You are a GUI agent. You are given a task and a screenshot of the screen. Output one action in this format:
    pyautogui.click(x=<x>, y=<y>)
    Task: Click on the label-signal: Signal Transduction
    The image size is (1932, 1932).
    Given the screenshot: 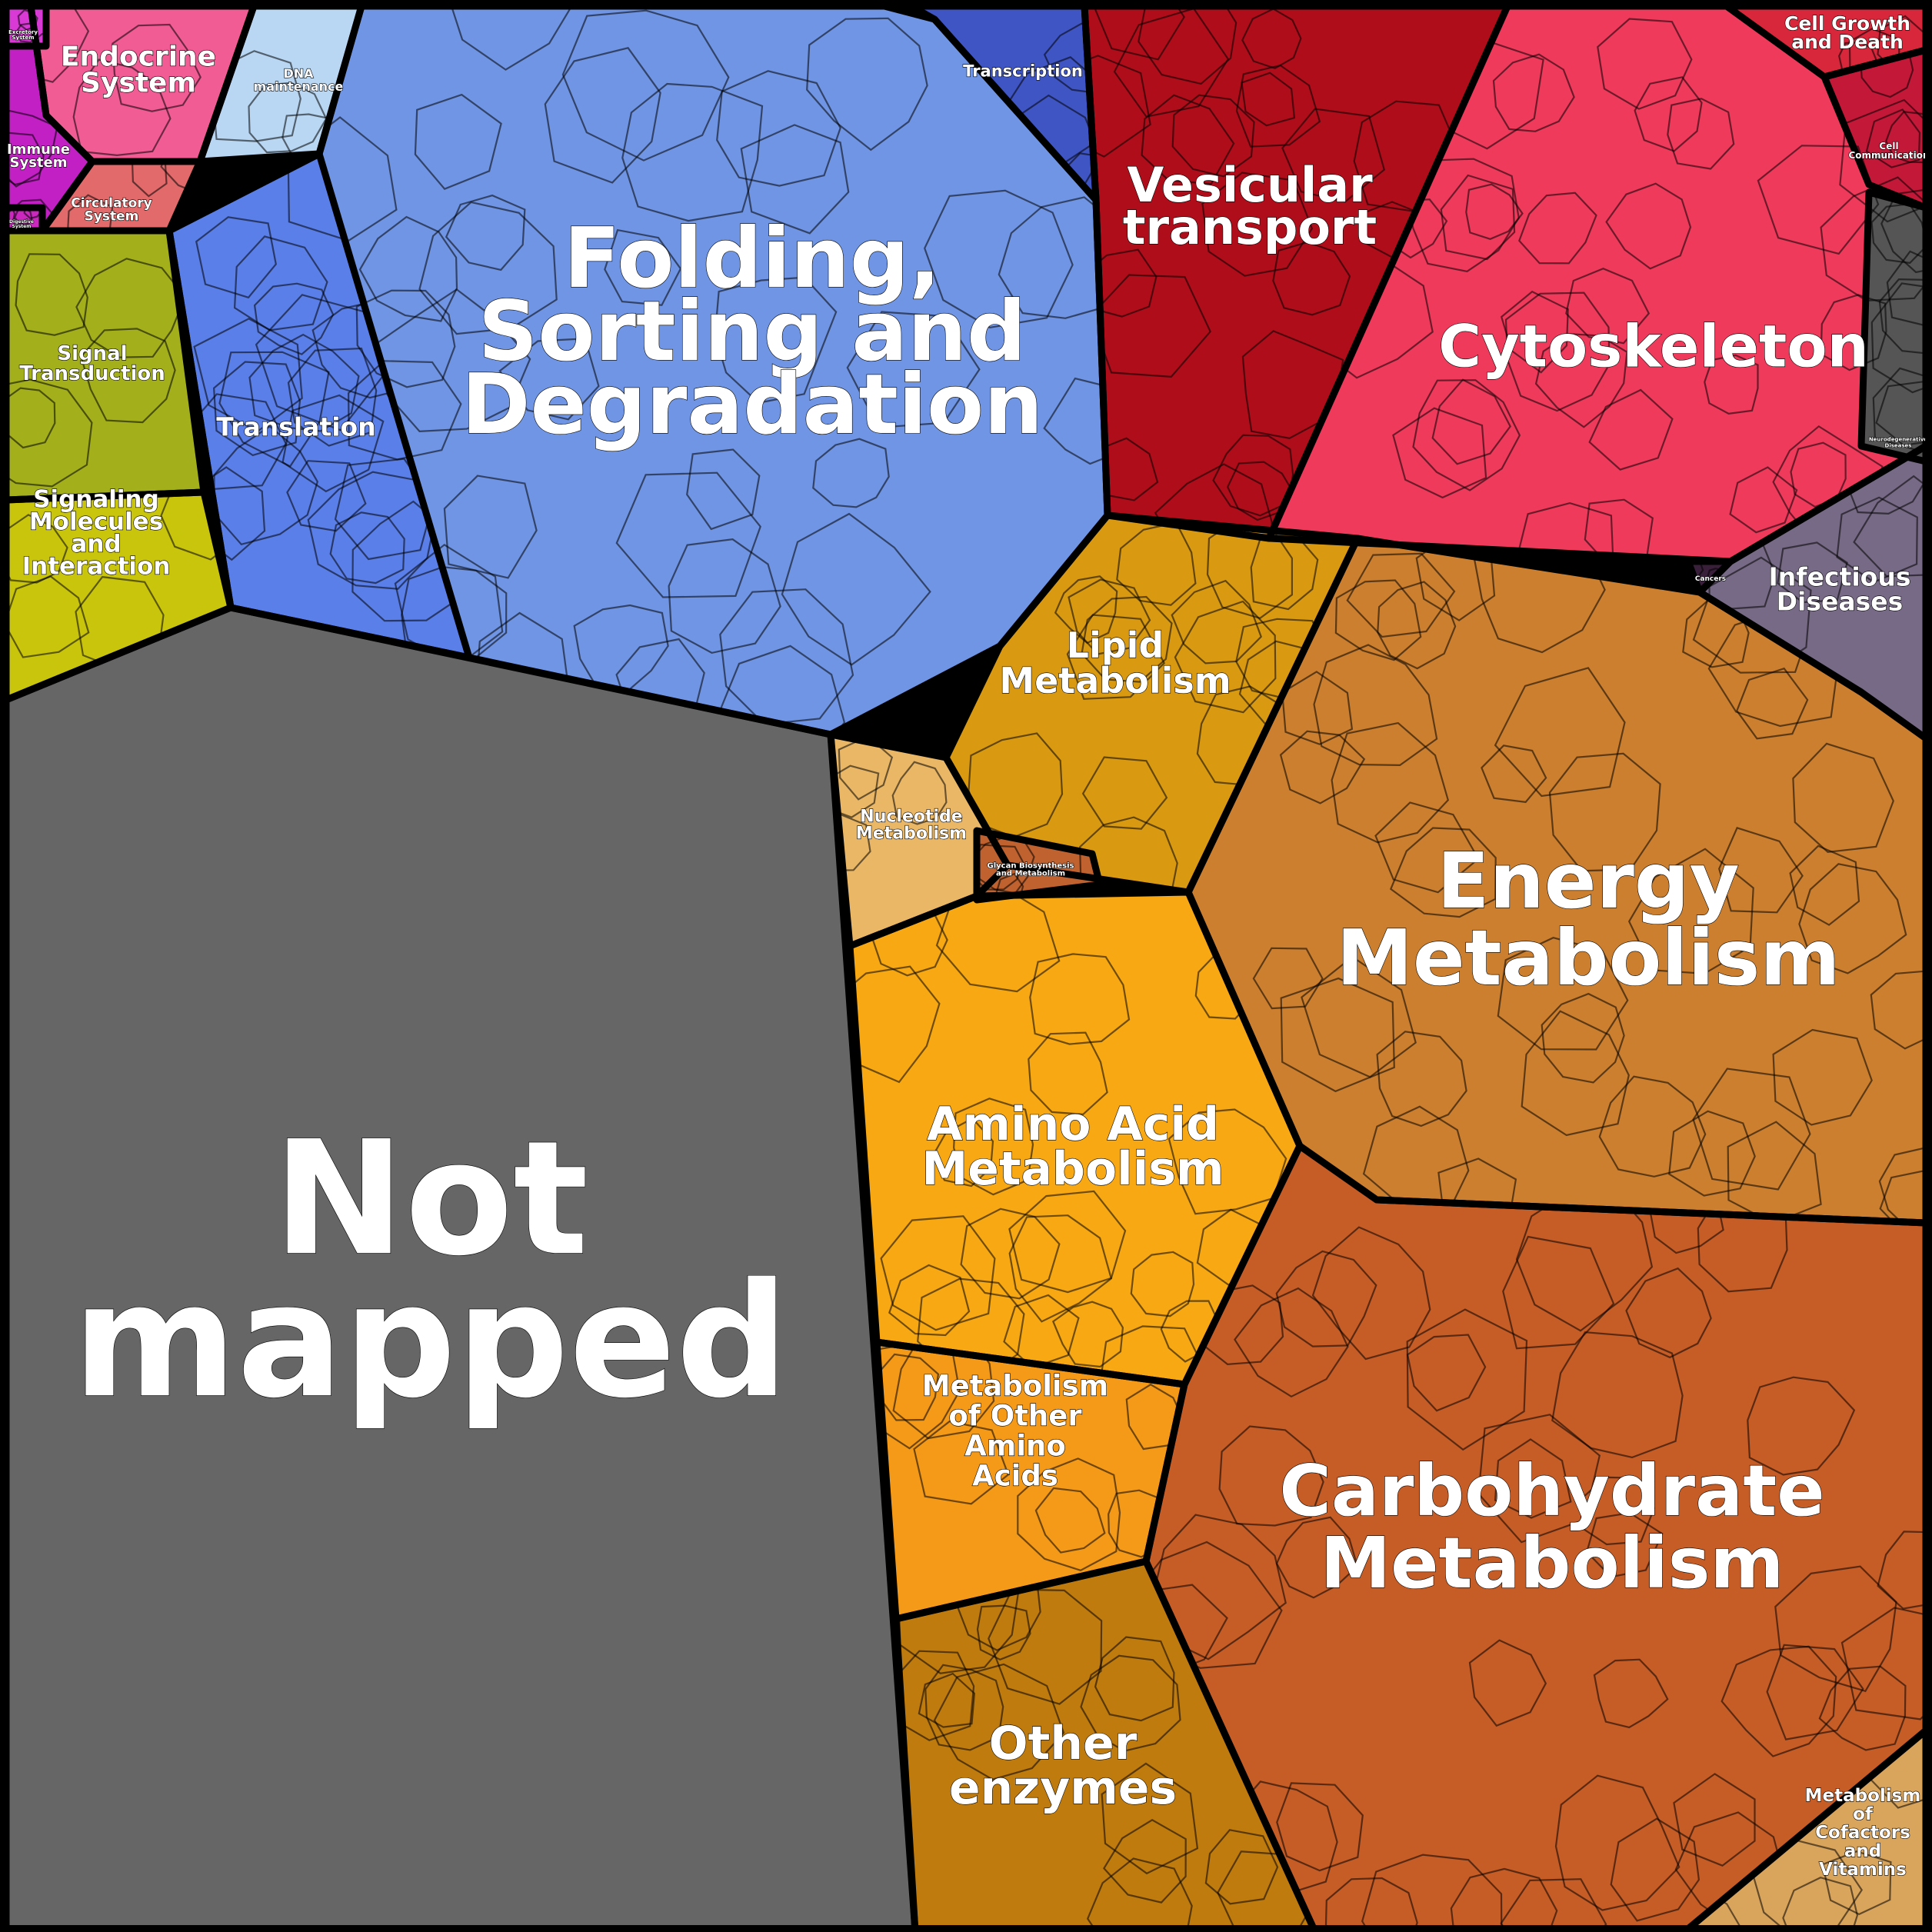 What is the action you would take?
    pyautogui.click(x=92, y=363)
    